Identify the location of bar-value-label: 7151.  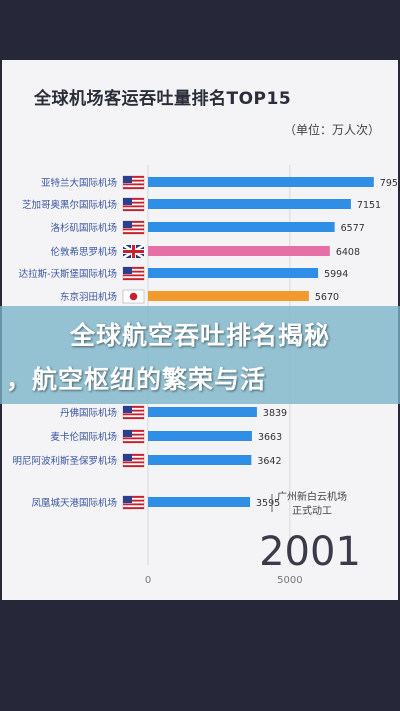
(369, 205).